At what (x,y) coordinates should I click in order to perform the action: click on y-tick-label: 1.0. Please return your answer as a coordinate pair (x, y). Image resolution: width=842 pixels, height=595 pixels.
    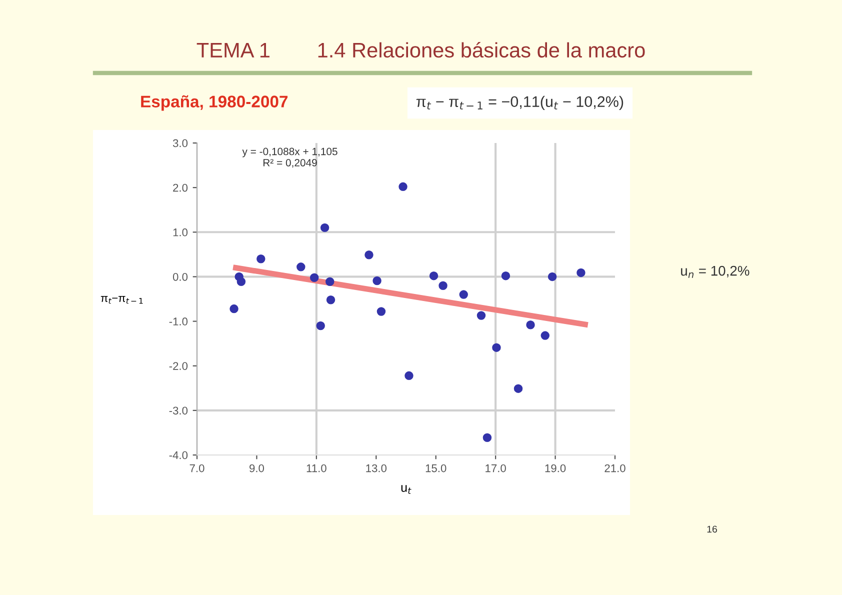
    Looking at the image, I should click on (180, 232).